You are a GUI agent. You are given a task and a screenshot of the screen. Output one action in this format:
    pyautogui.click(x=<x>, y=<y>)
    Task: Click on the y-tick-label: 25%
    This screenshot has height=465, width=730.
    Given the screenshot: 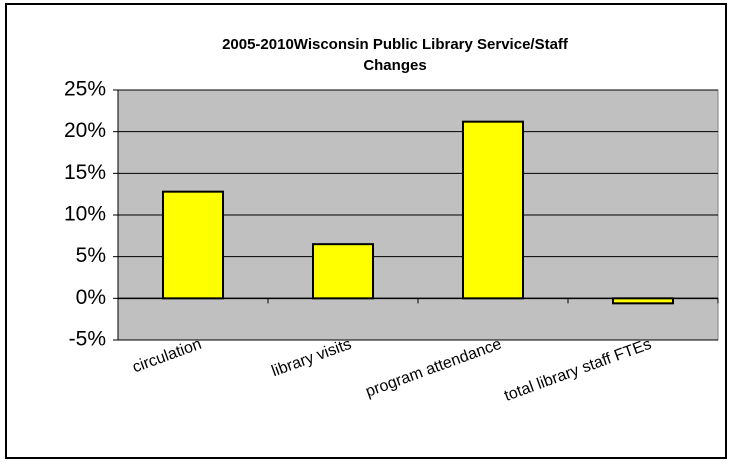 What is the action you would take?
    pyautogui.click(x=85, y=89)
    